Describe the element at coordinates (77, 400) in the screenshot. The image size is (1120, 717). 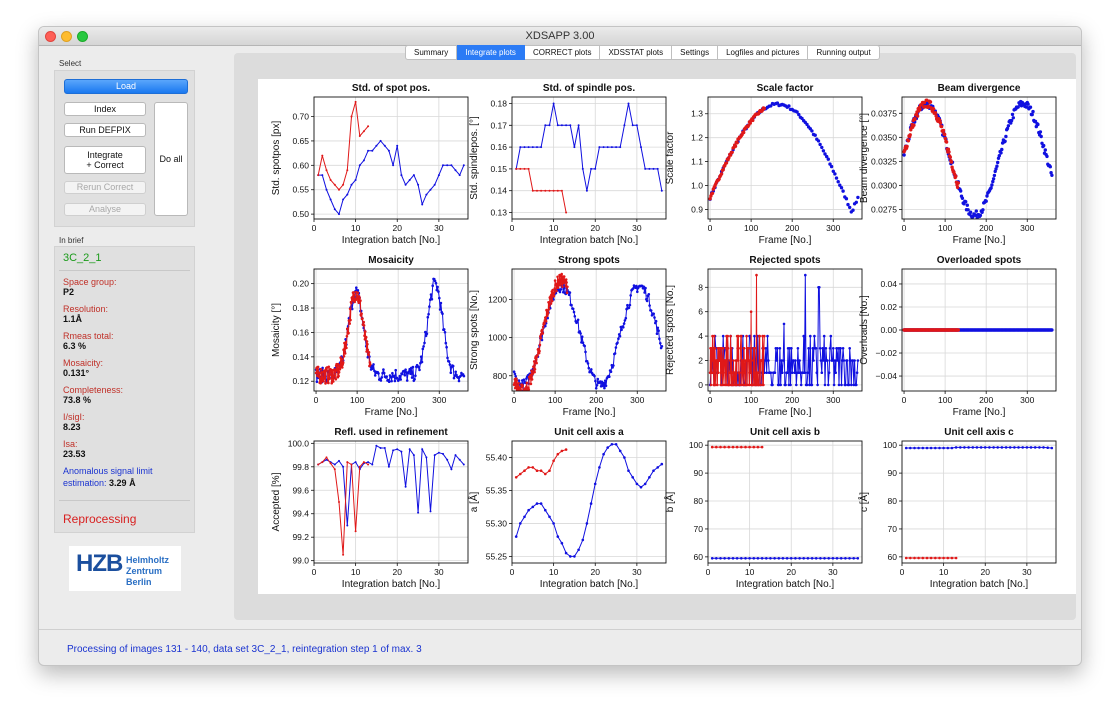
I see `completeness-value: 73.8 %` at that location.